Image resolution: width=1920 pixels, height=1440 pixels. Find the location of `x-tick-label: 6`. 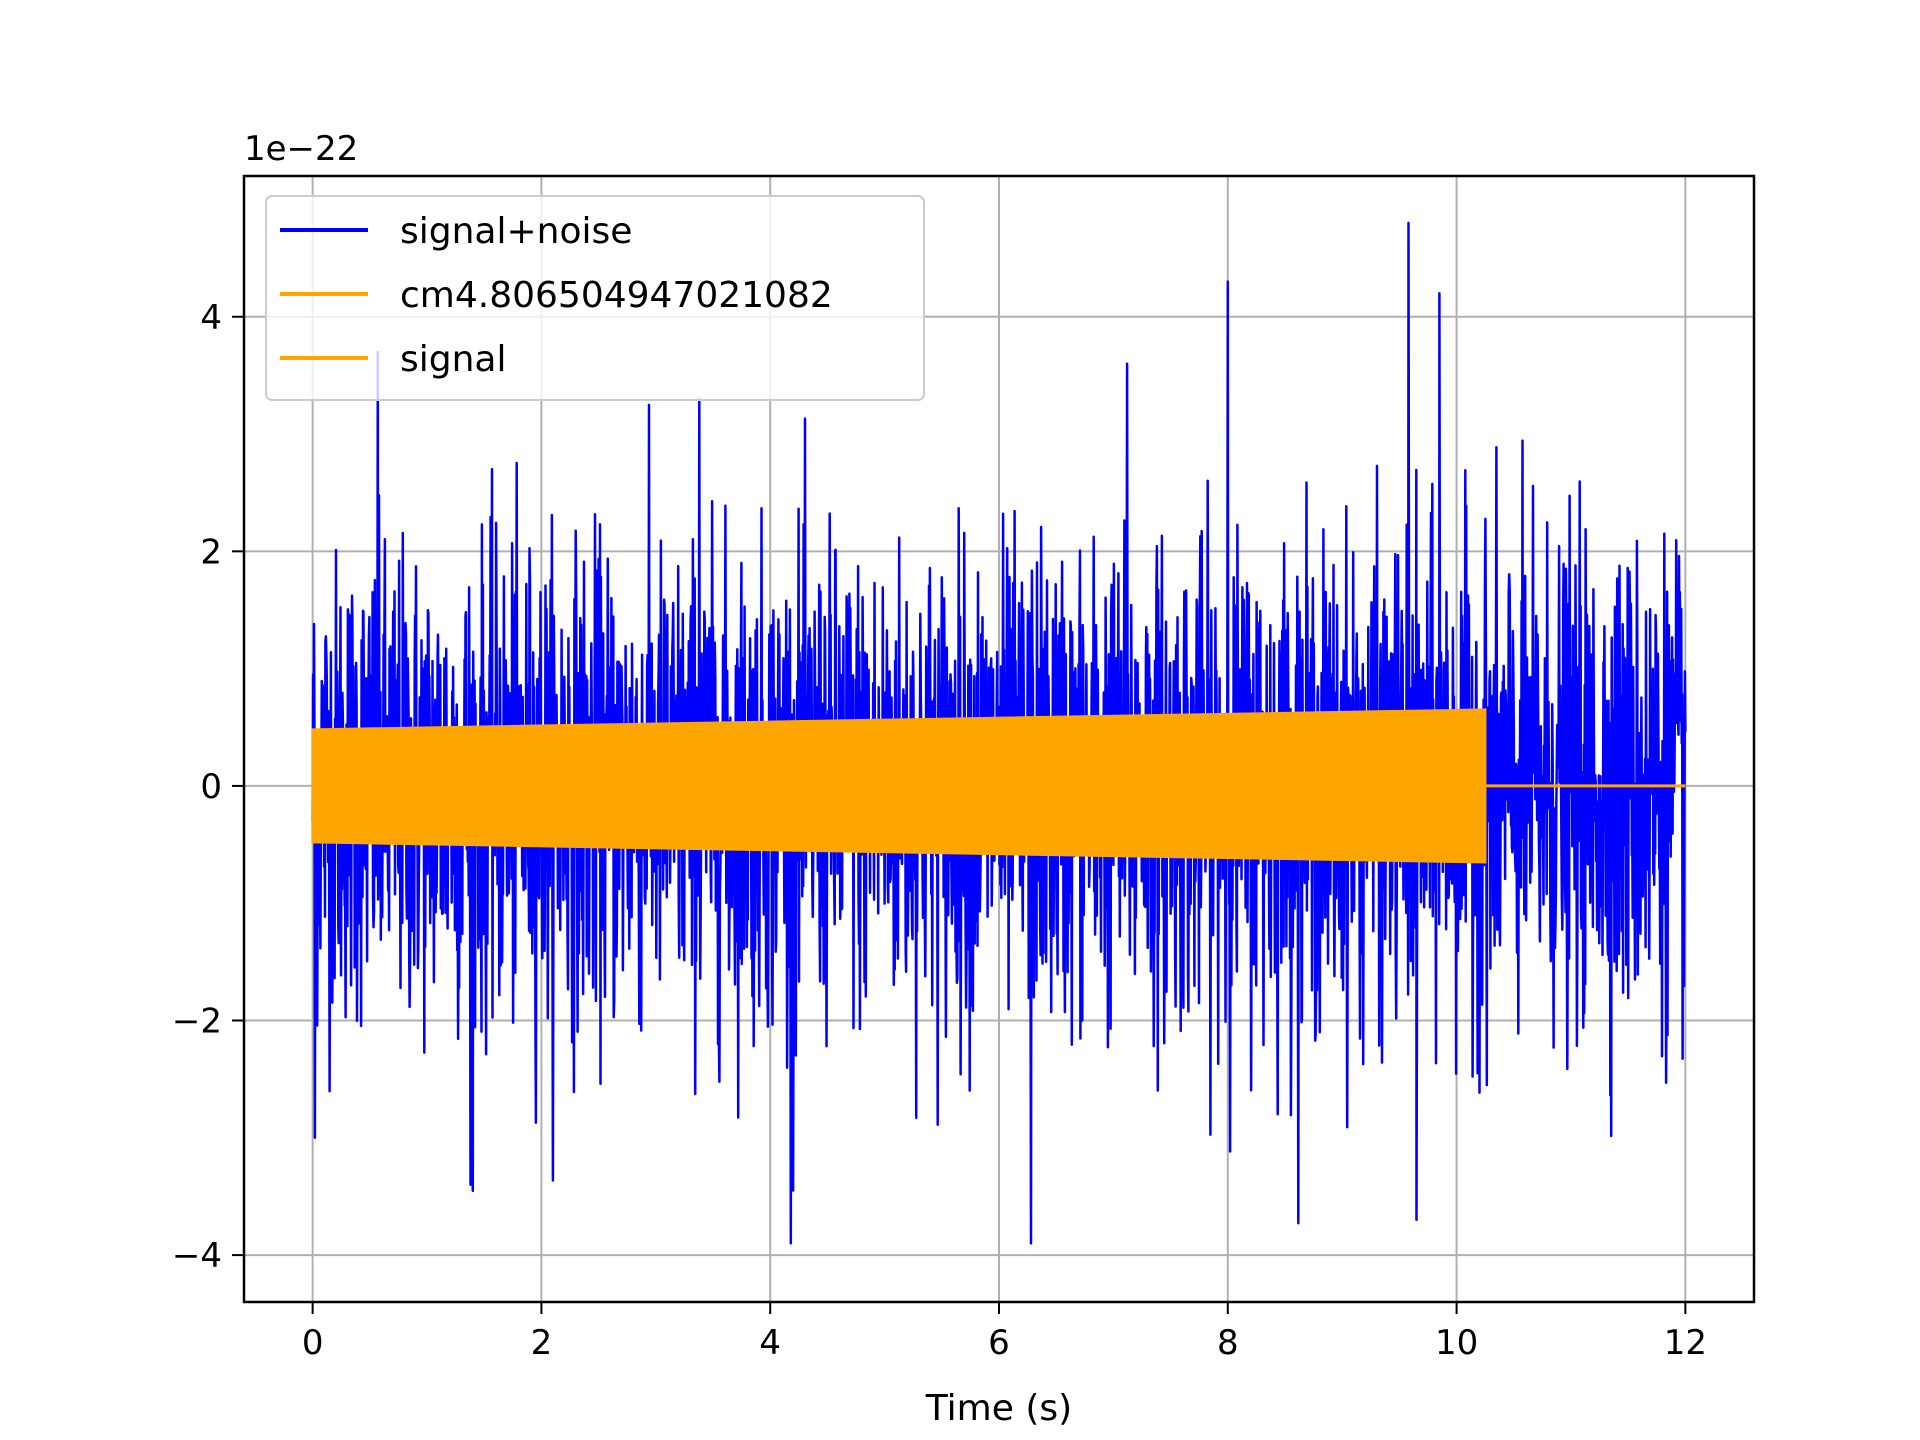

x-tick-label: 6 is located at coordinates (999, 1343).